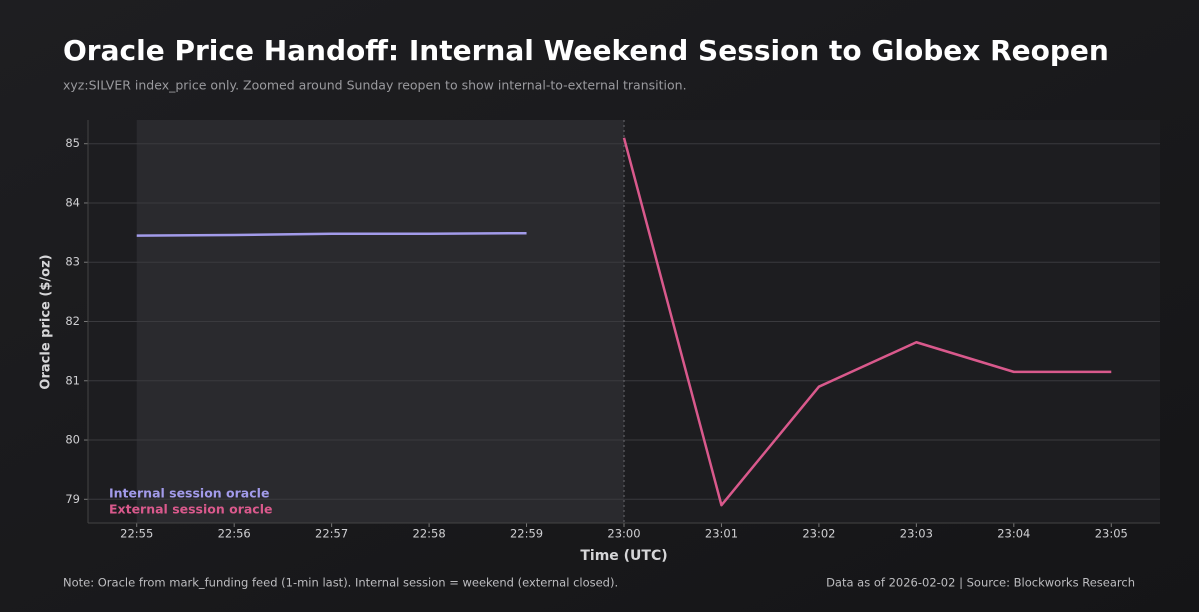 This screenshot has height=612, width=1199. What do you see at coordinates (72, 499) in the screenshot?
I see `y-tick-label: 79` at bounding box center [72, 499].